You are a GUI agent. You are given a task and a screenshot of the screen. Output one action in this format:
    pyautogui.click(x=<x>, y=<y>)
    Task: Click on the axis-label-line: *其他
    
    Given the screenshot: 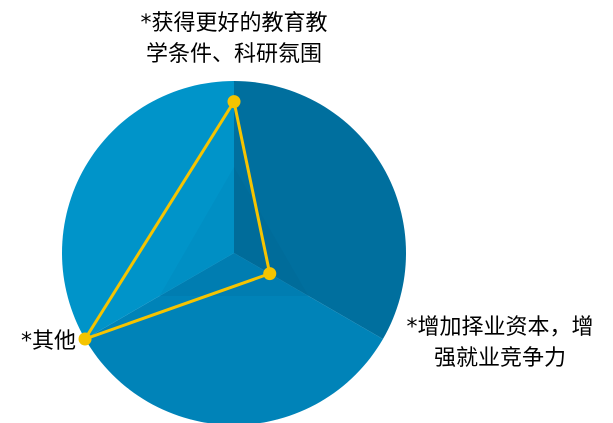 What is the action you would take?
    pyautogui.click(x=48, y=341)
    